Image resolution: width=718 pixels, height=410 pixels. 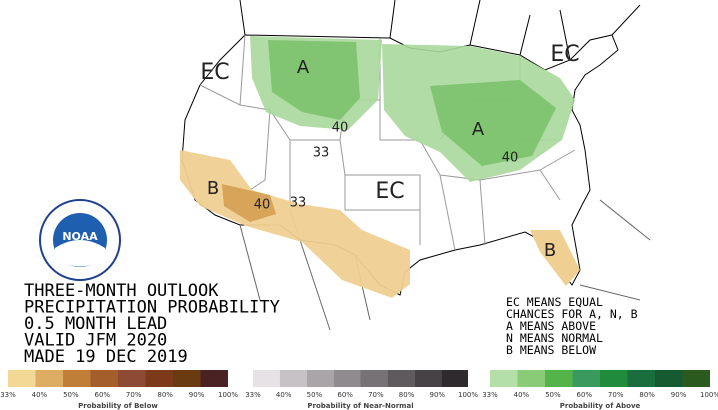 I want to click on title-line: VALID JFM 2020, so click(x=95, y=341).